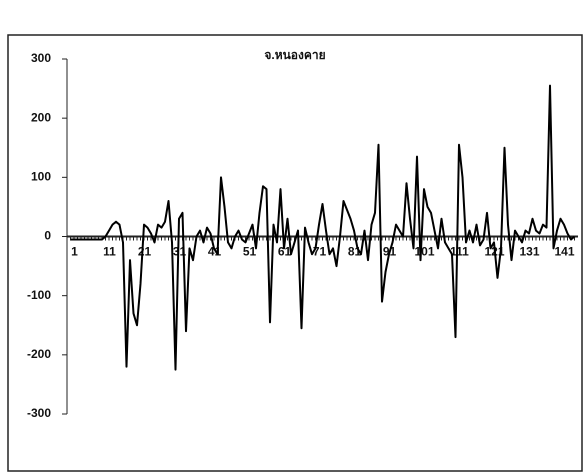  Describe the element at coordinates (285, 252) in the screenshot. I see `x-tick-label: 61` at that location.